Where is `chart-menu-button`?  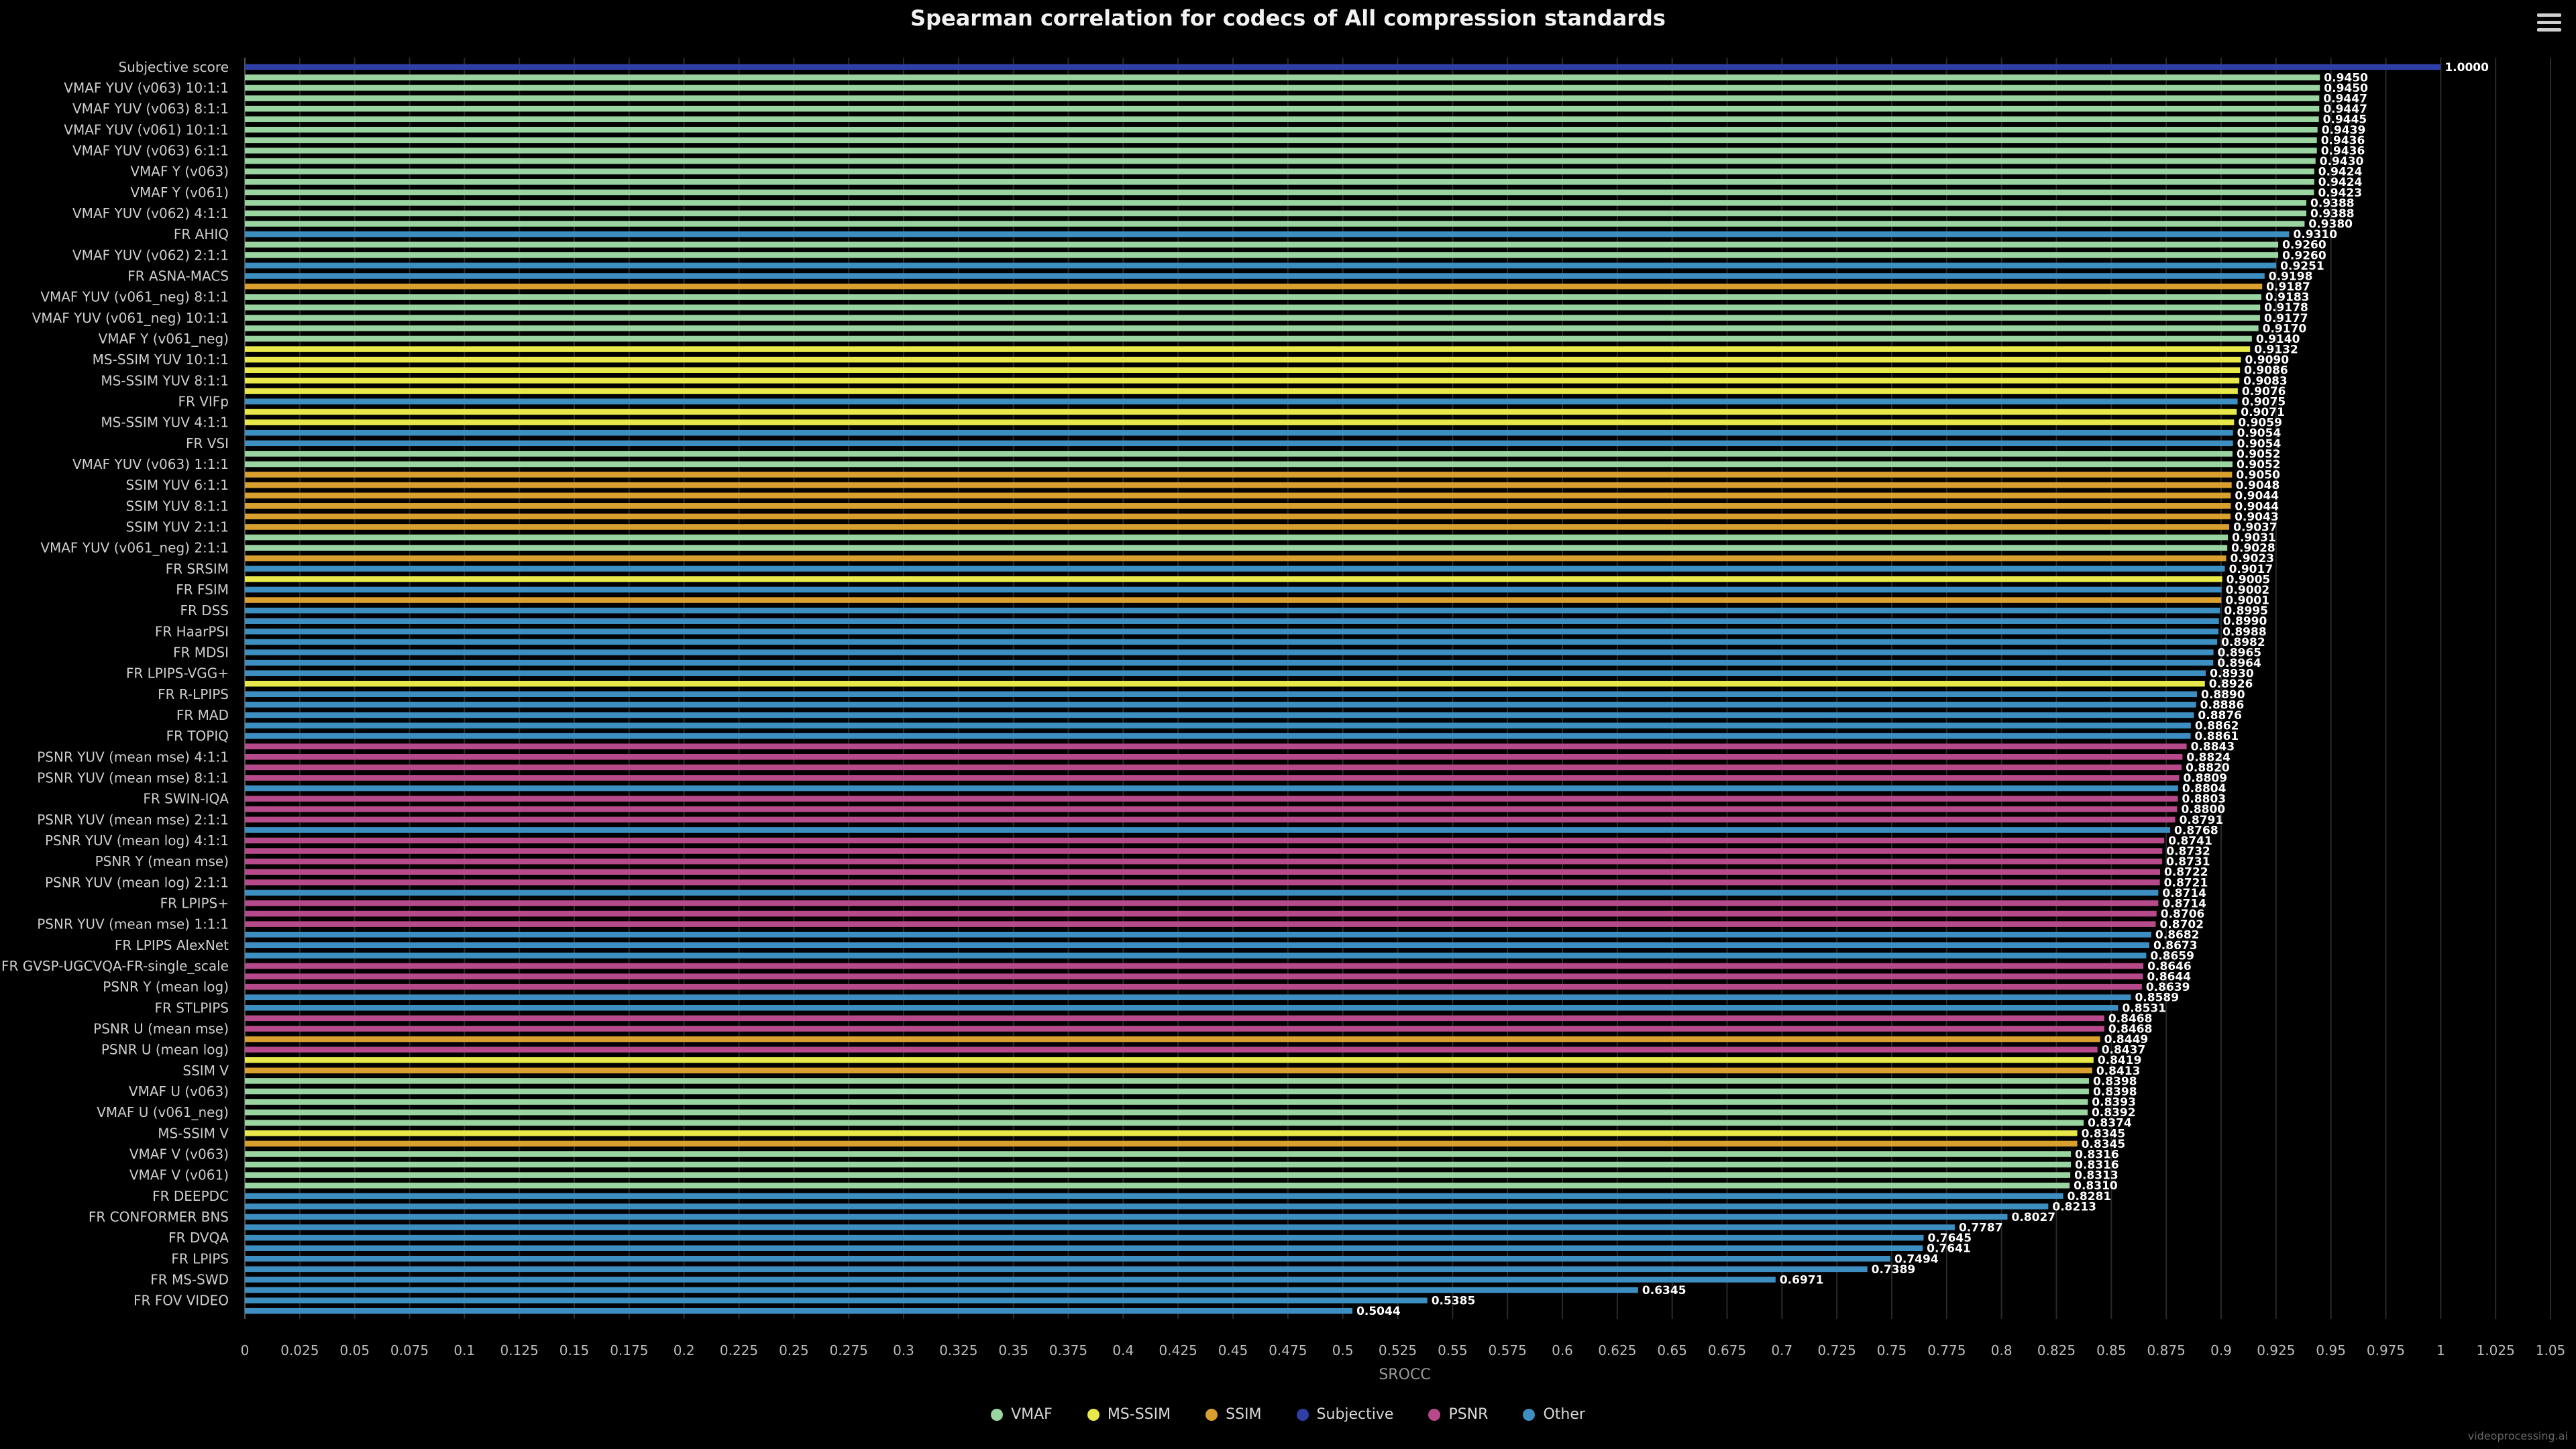 chart-menu-button is located at coordinates (2549, 22).